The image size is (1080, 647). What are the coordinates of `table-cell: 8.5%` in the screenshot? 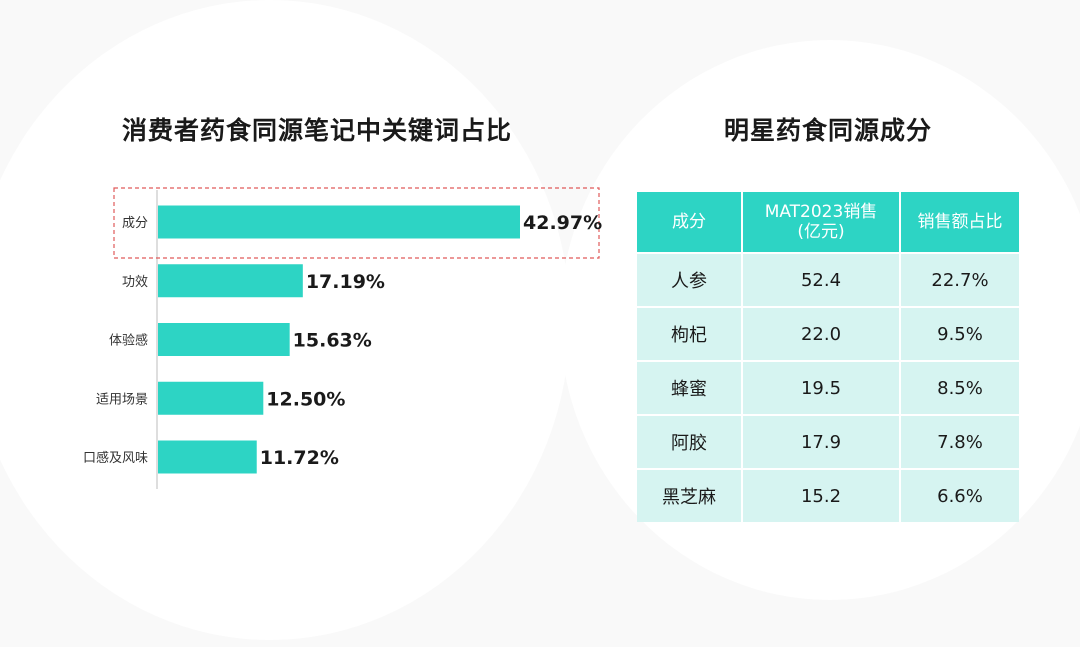 It's located at (959, 387).